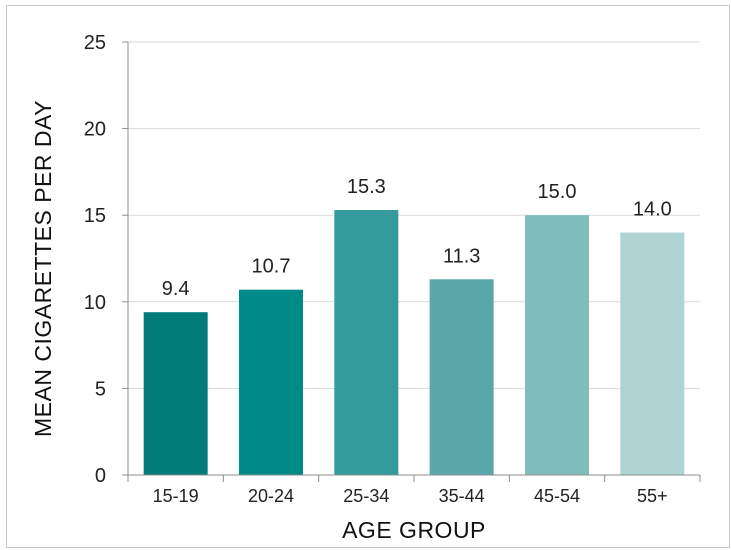 This screenshot has width=731, height=550. Describe the element at coordinates (462, 496) in the screenshot. I see `x-category-label: 35-44` at that location.